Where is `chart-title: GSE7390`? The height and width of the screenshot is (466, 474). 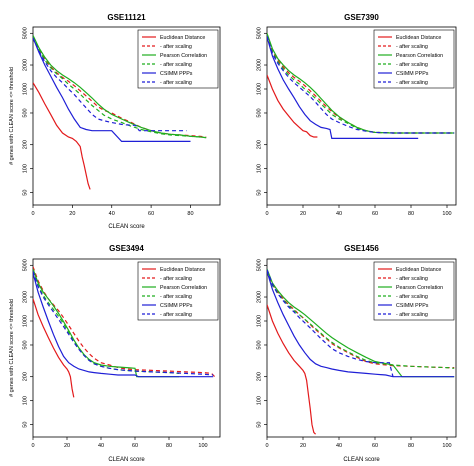
chart-title: GSE7390 is located at coordinates (361, 17).